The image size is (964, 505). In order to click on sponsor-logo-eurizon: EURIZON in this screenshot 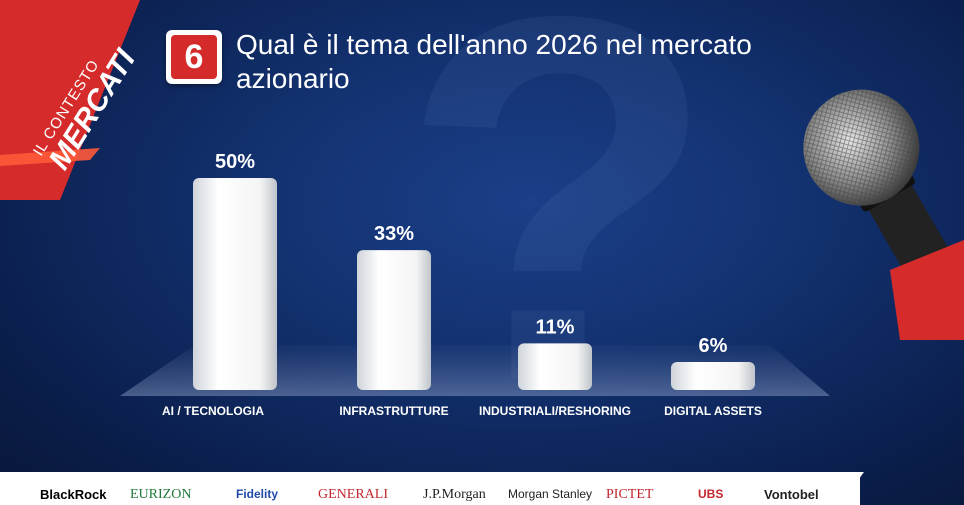, I will do `click(161, 494)`.